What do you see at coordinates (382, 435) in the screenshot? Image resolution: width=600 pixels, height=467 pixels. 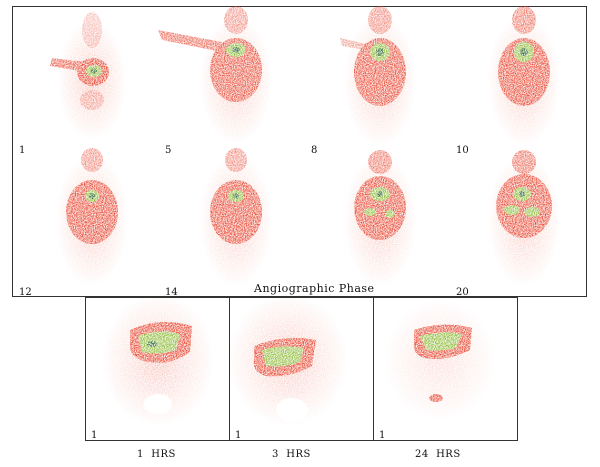 I see `delayed-24hr-corner-label: 1` at bounding box center [382, 435].